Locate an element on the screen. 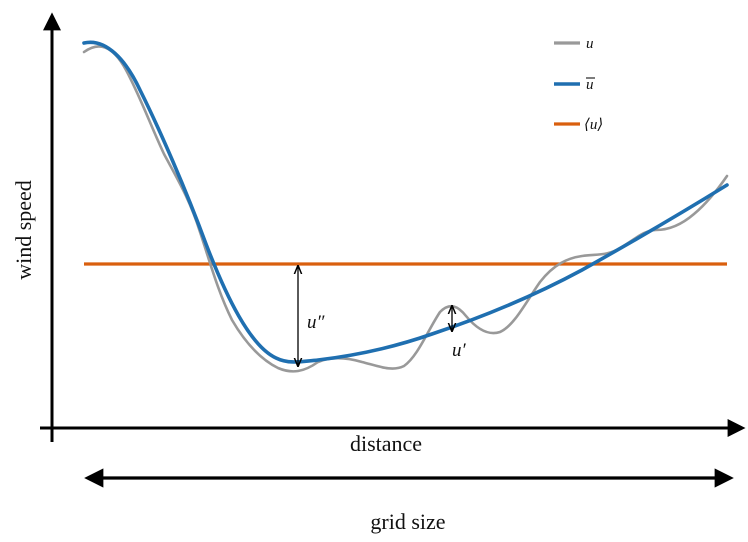 Image resolution: width=748 pixels, height=542 pixels. legend-label-mean: ⟨u⟩ is located at coordinates (593, 125).